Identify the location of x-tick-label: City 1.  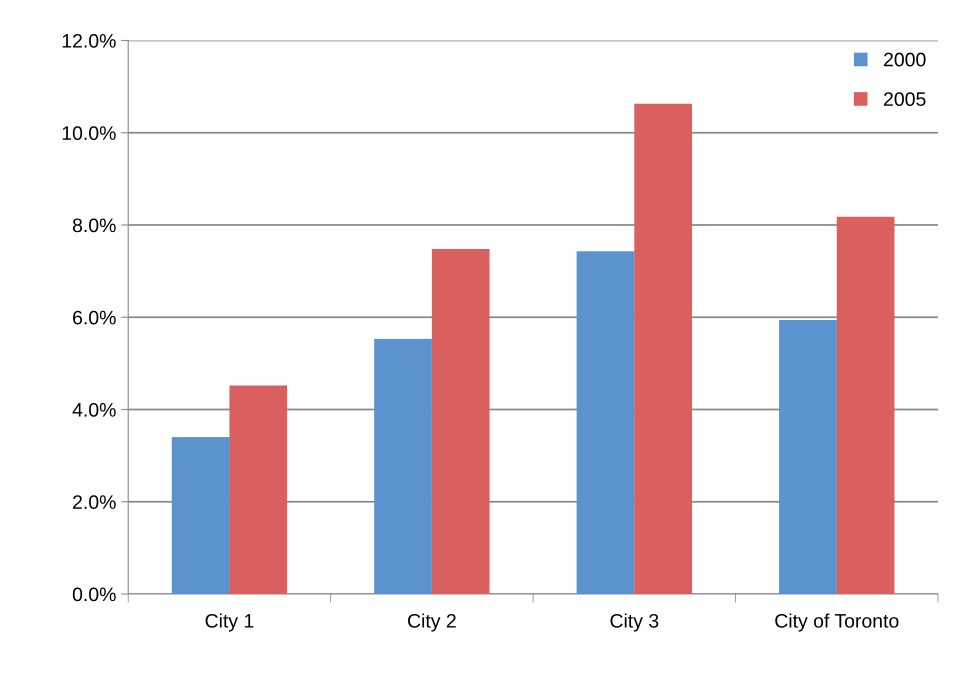
(230, 622).